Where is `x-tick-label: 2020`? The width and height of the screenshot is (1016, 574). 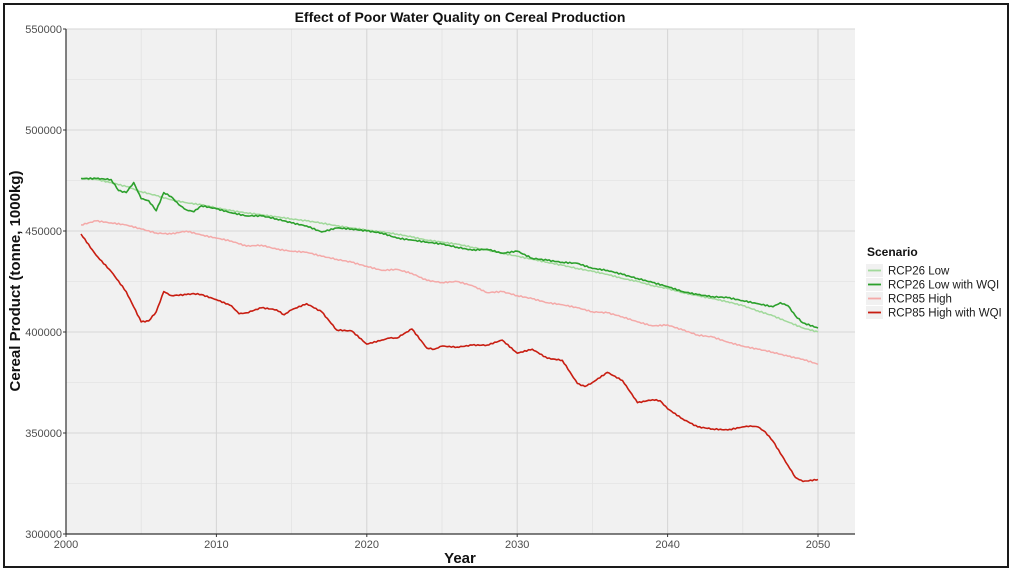
x-tick-label: 2020 is located at coordinates (367, 545).